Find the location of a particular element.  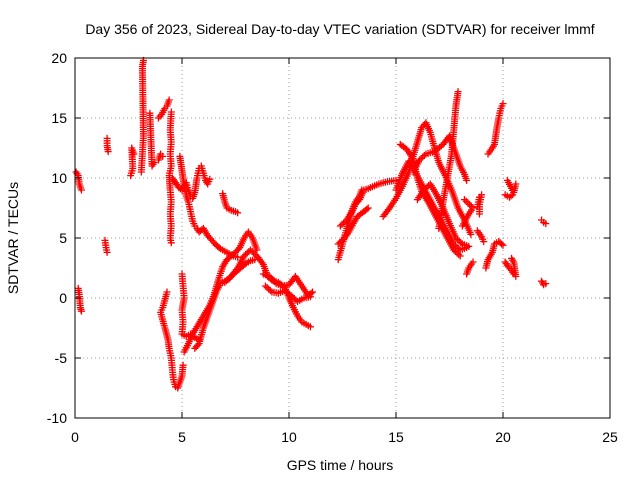

x-tick-label: 15 is located at coordinates (396, 437).